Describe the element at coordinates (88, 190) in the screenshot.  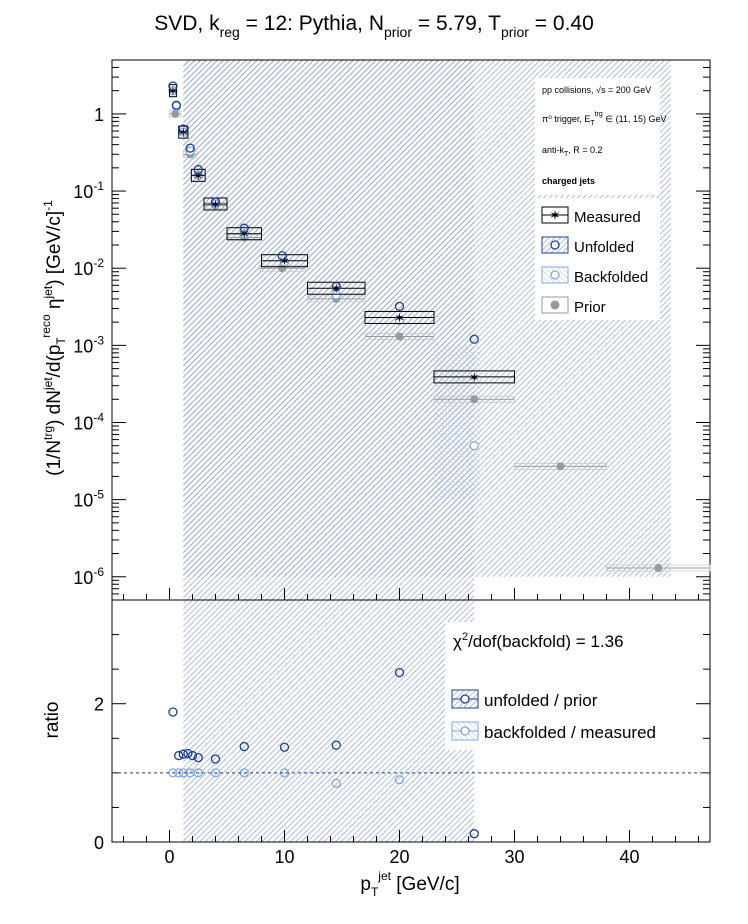
I see `y-tick-label: 10⁻¹` at that location.